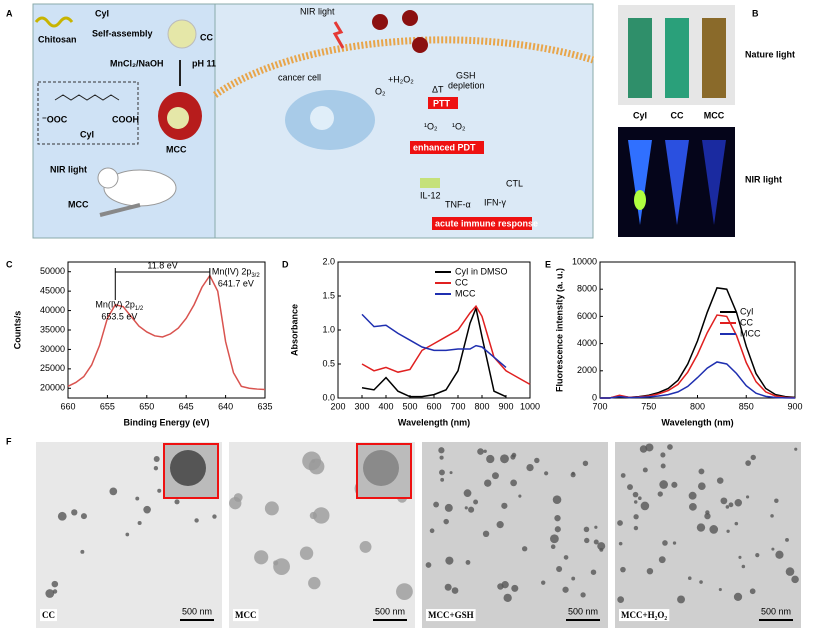 This screenshot has width=816, height=632. What do you see at coordinates (87, 97) in the screenshot?
I see `structure` at bounding box center [87, 97].